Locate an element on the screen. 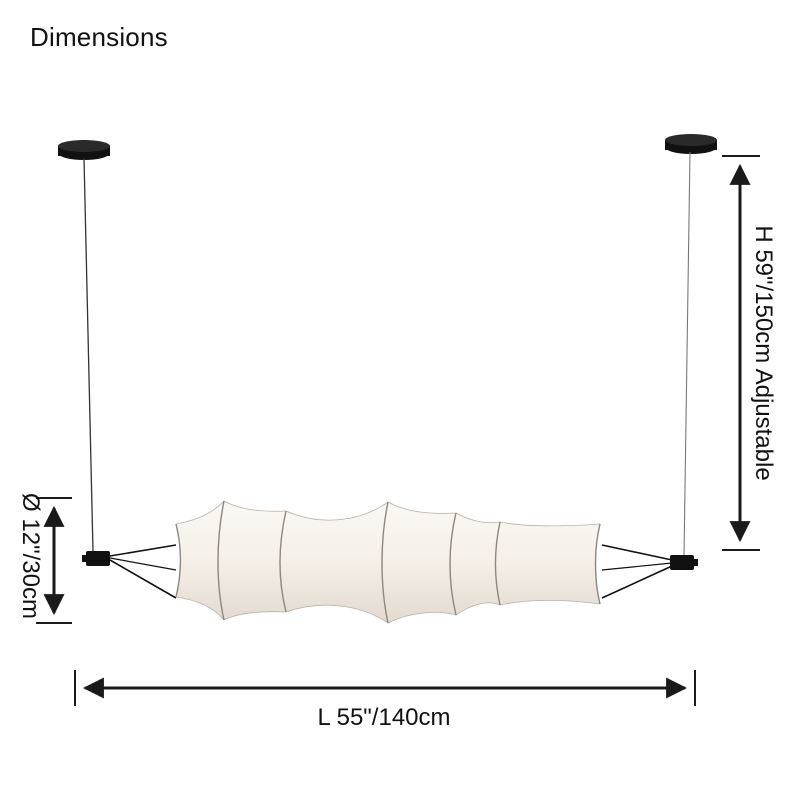 This screenshot has width=800, height=800. diameter-dimension: Ø 12"/30cm is located at coordinates (44, 558).